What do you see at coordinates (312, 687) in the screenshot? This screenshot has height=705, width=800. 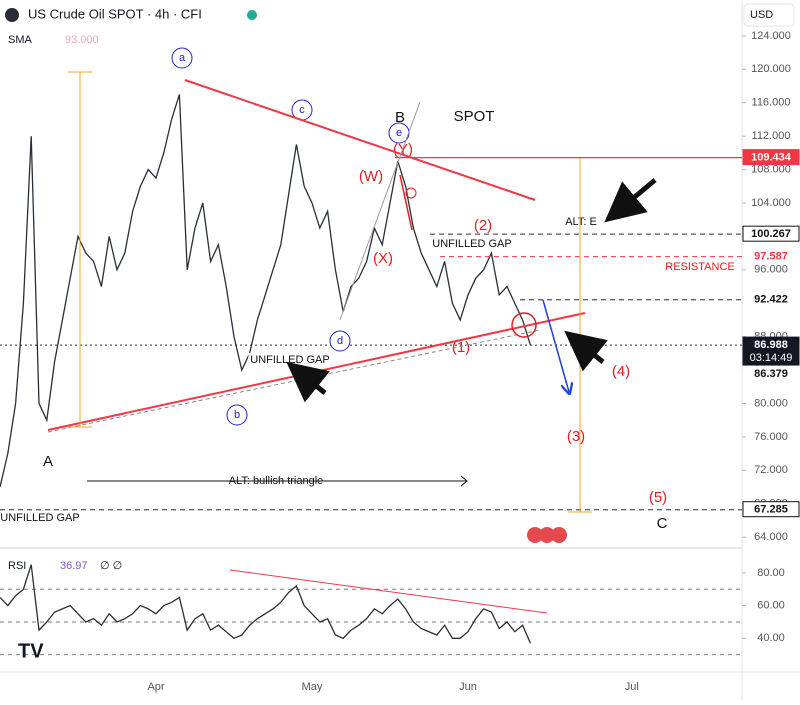 I see `x-tick-label: May` at bounding box center [312, 687].